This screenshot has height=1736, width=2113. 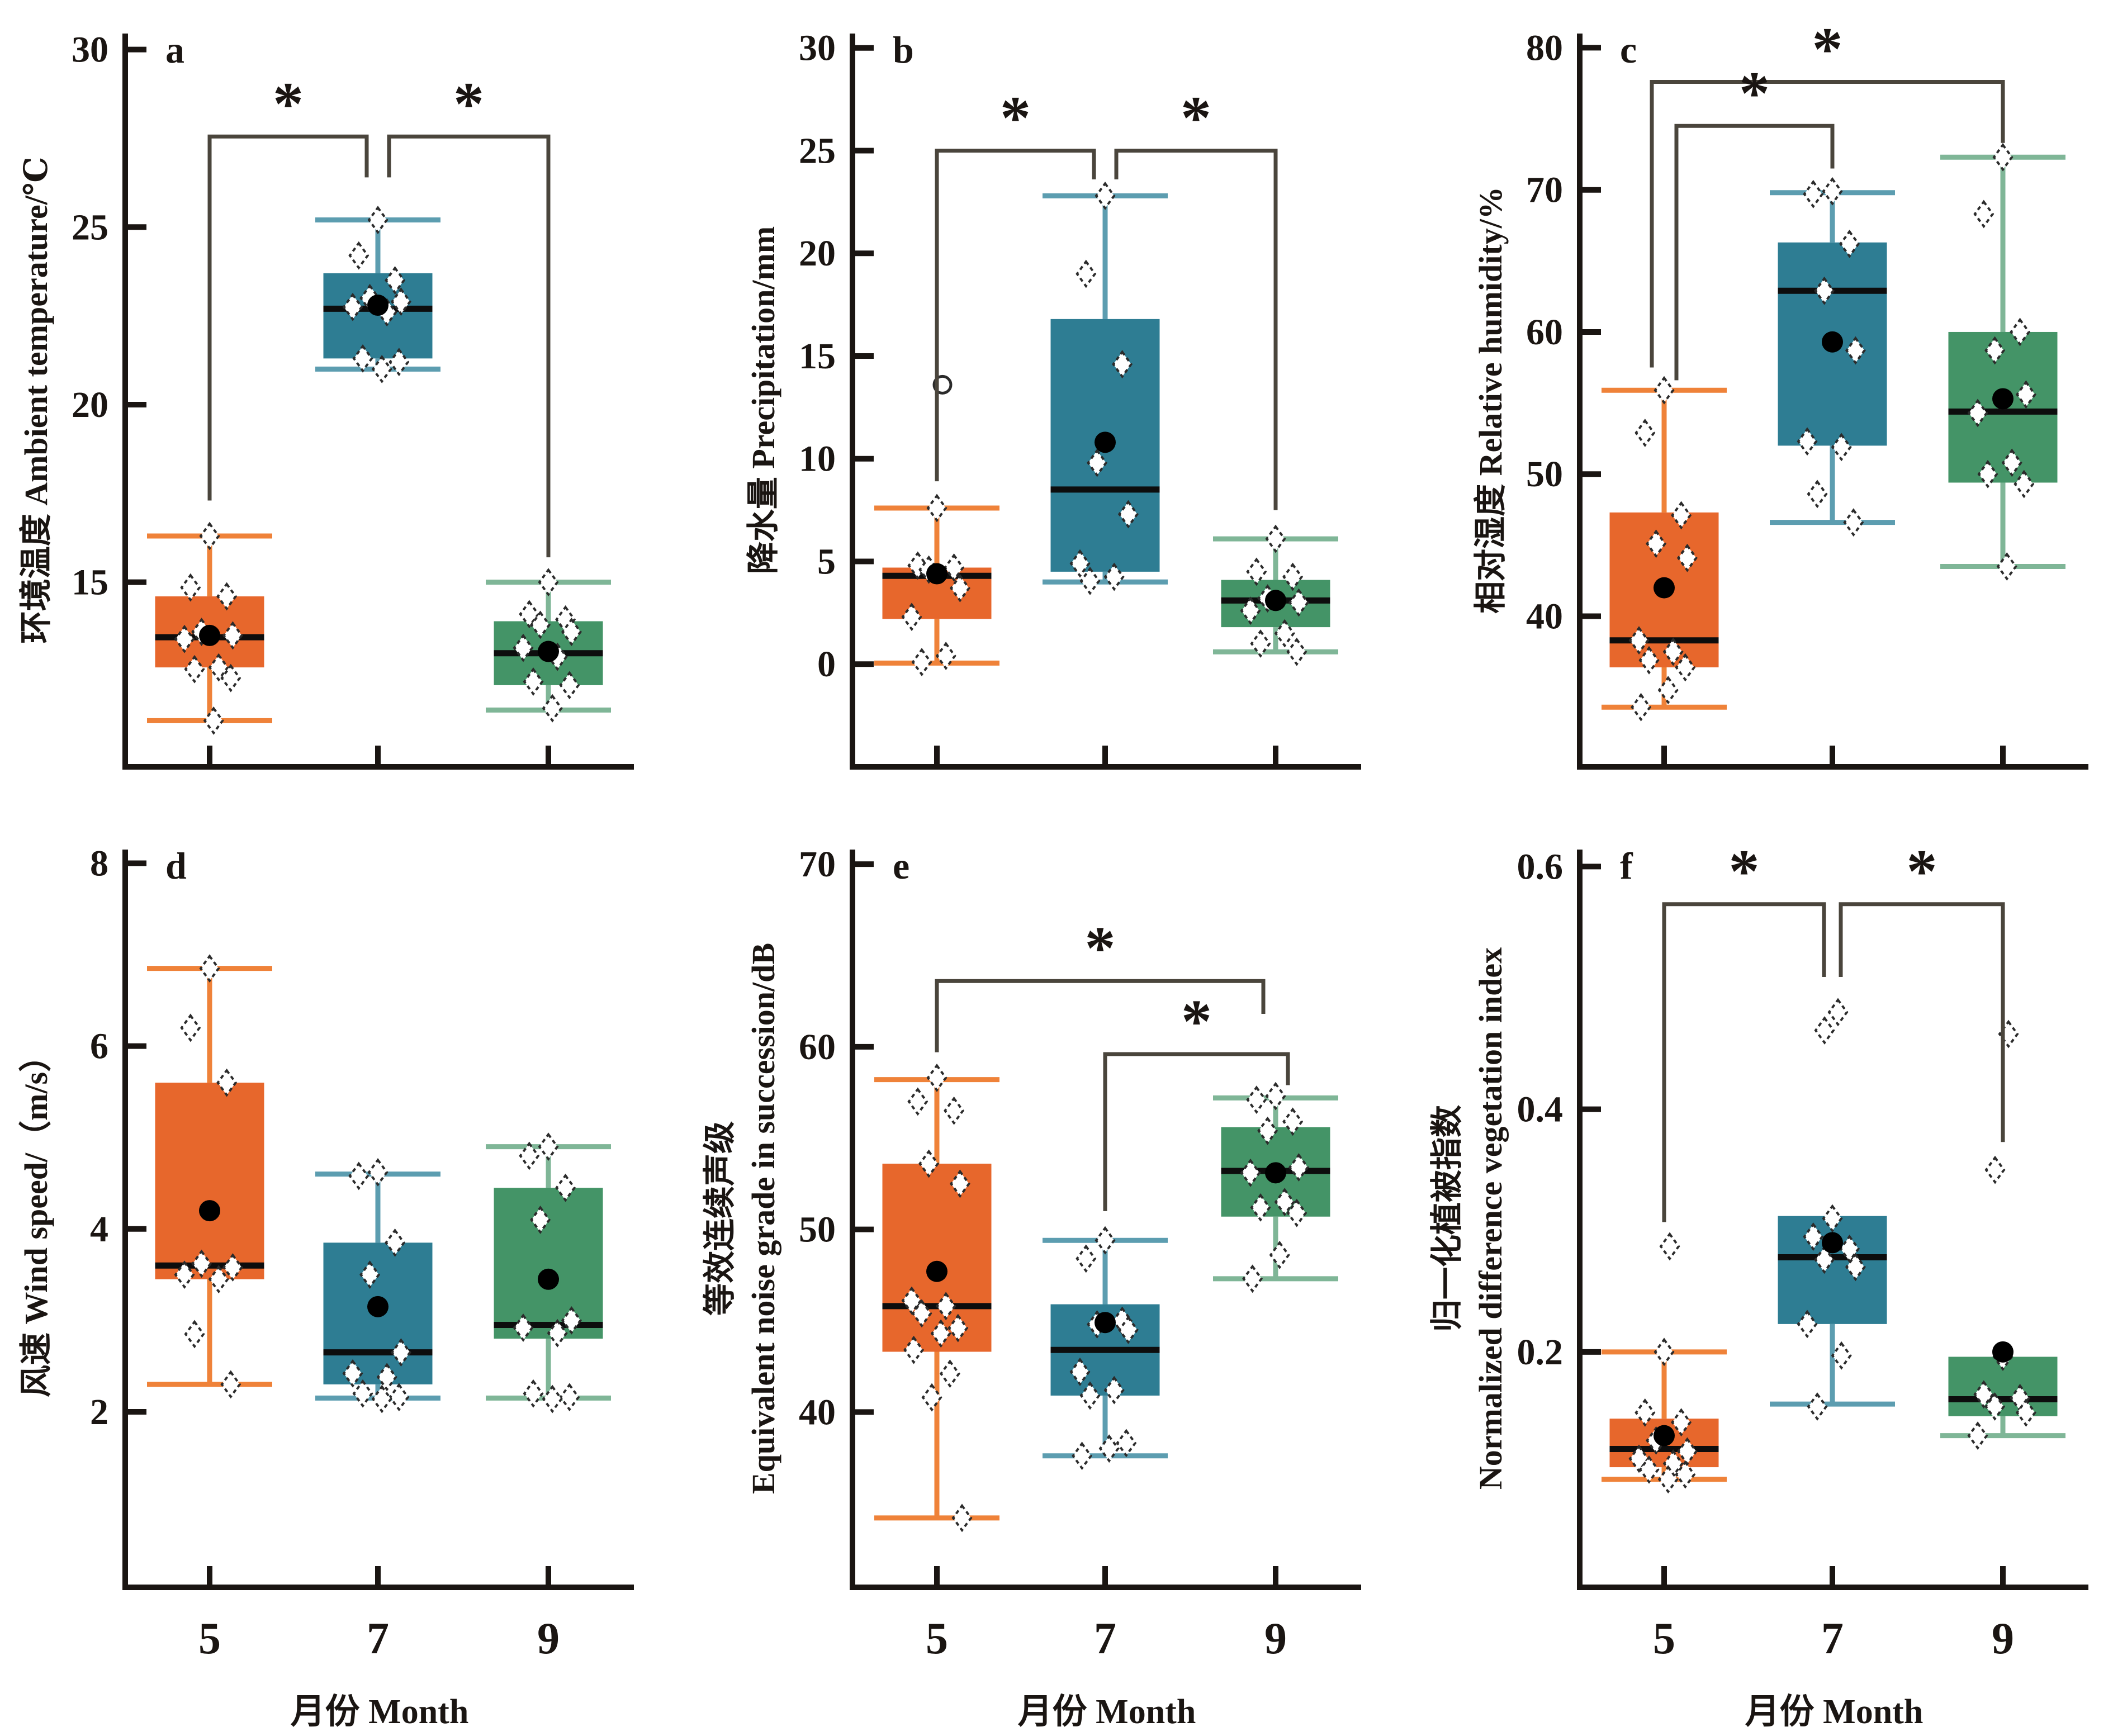 What do you see at coordinates (826, 664) in the screenshot?
I see `y-tick-label: 0` at bounding box center [826, 664].